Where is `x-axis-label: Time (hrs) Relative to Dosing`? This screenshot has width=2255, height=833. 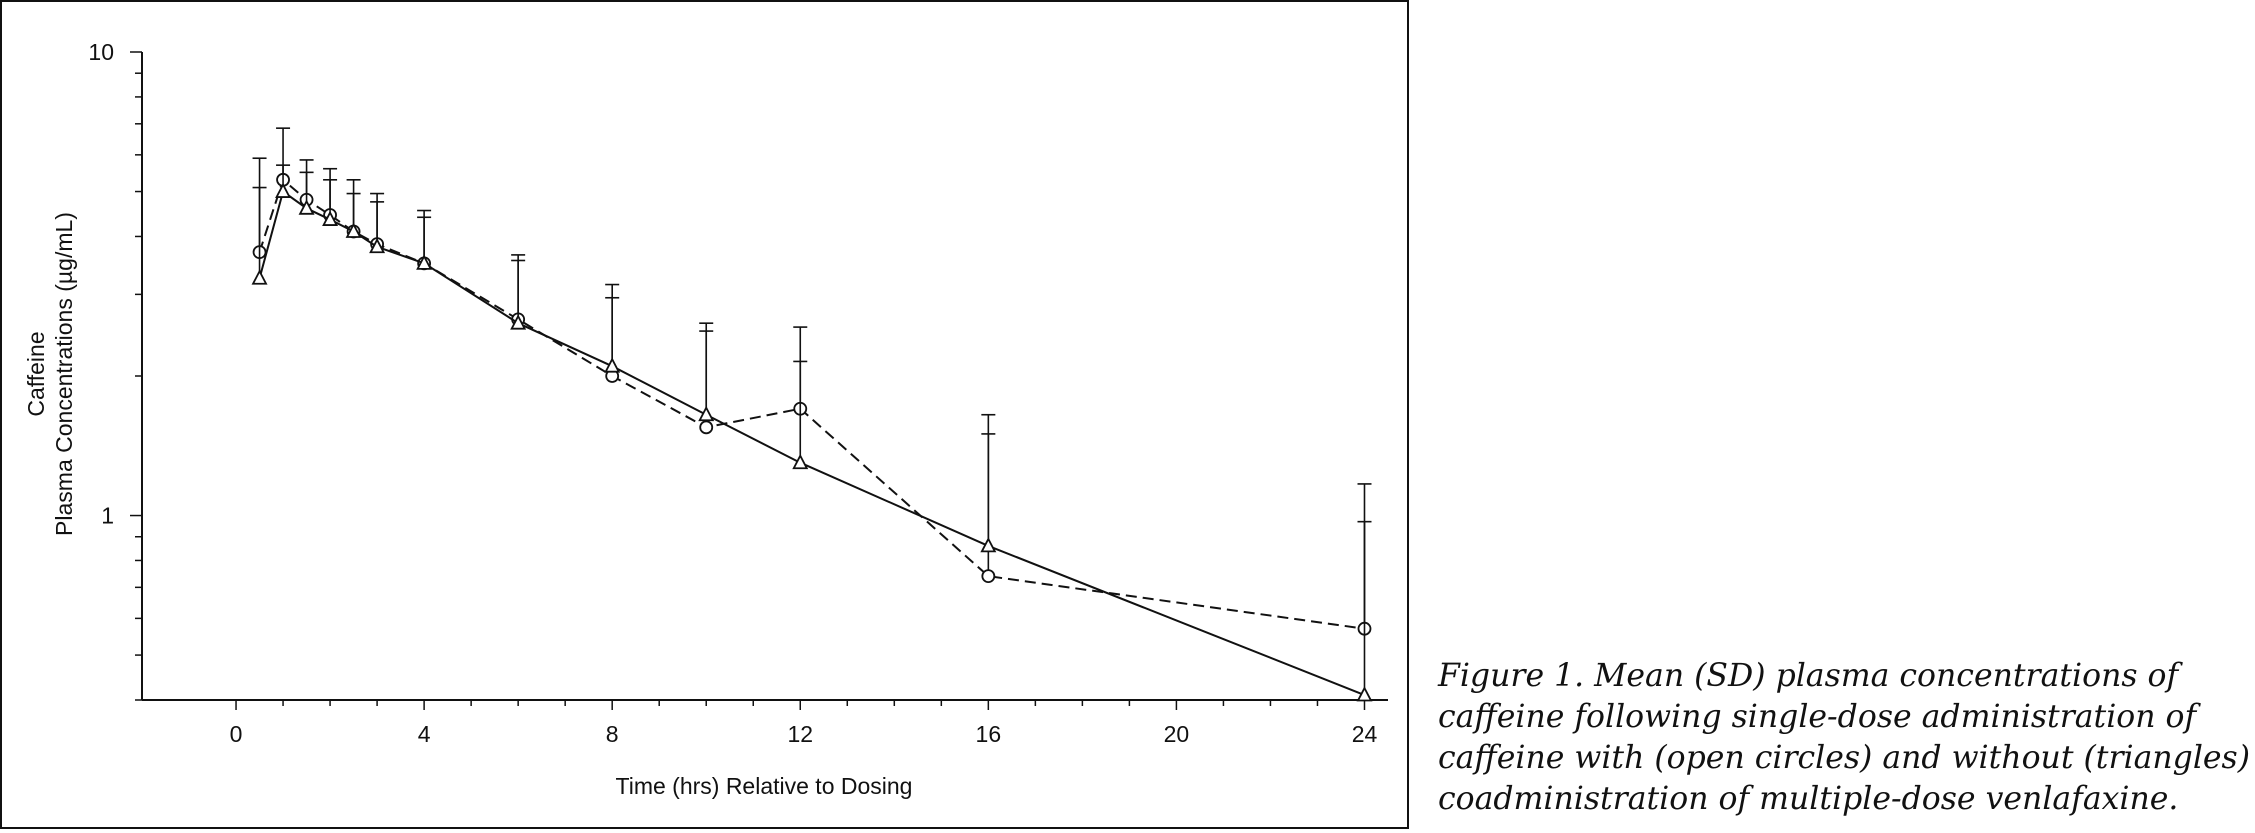 x-axis-label: Time (hrs) Relative to Dosing is located at coordinates (764, 786).